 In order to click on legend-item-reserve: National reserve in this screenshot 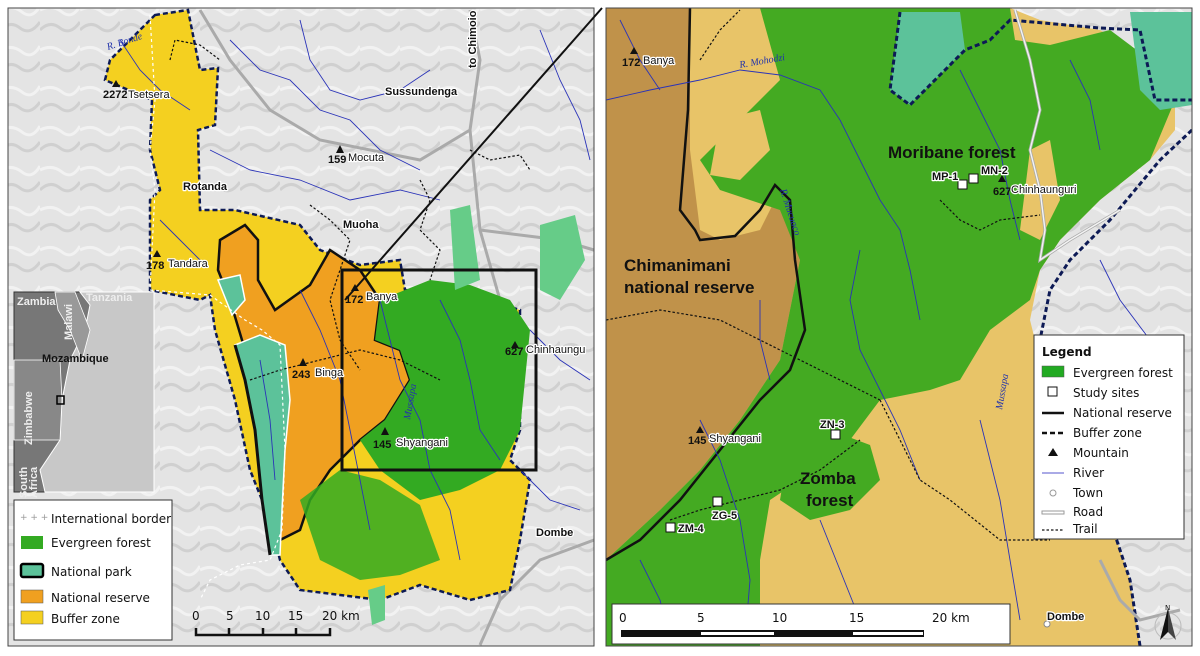, I will do `click(100, 598)`.